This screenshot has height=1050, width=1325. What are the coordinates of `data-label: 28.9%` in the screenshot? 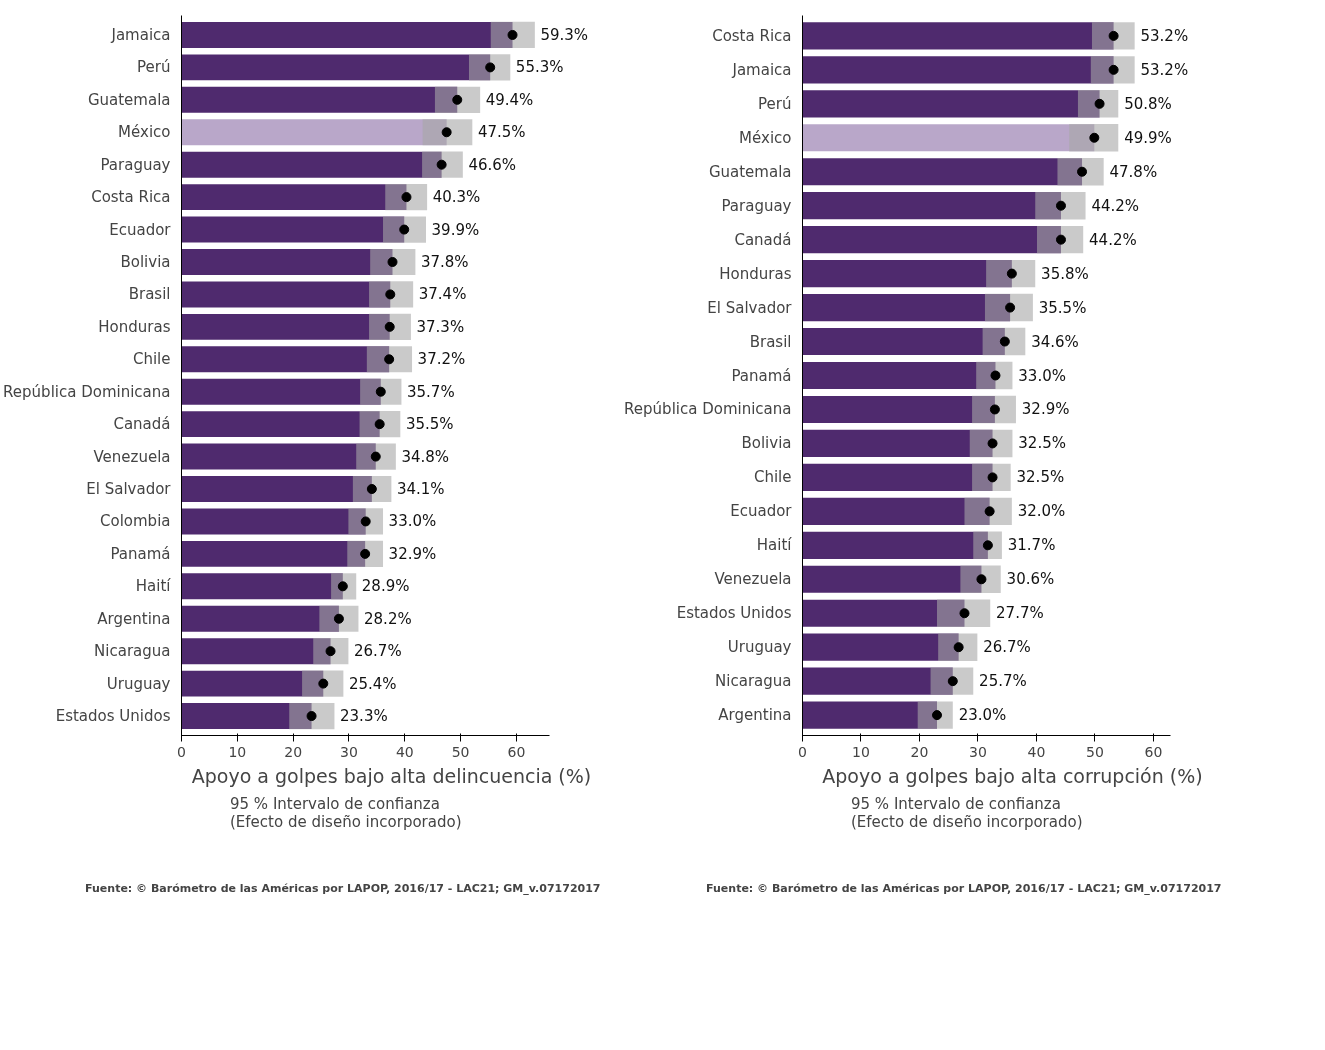 It's located at (385, 586).